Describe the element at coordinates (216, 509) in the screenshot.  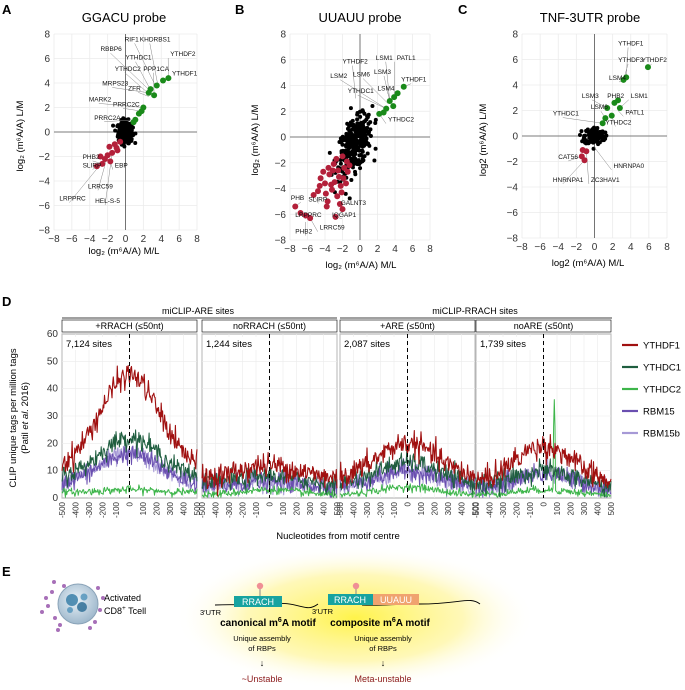
I see `x-tick-label: -400` at that location.